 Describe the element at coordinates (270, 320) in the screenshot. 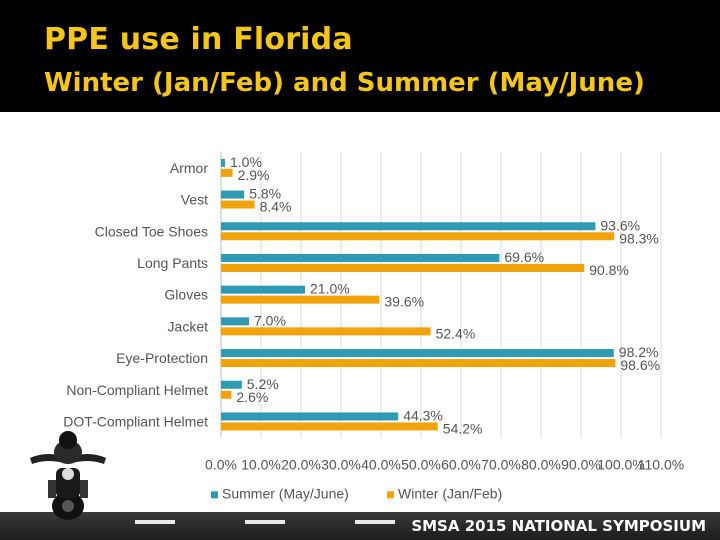

I see `data-label-summer: 7.0%` at that location.